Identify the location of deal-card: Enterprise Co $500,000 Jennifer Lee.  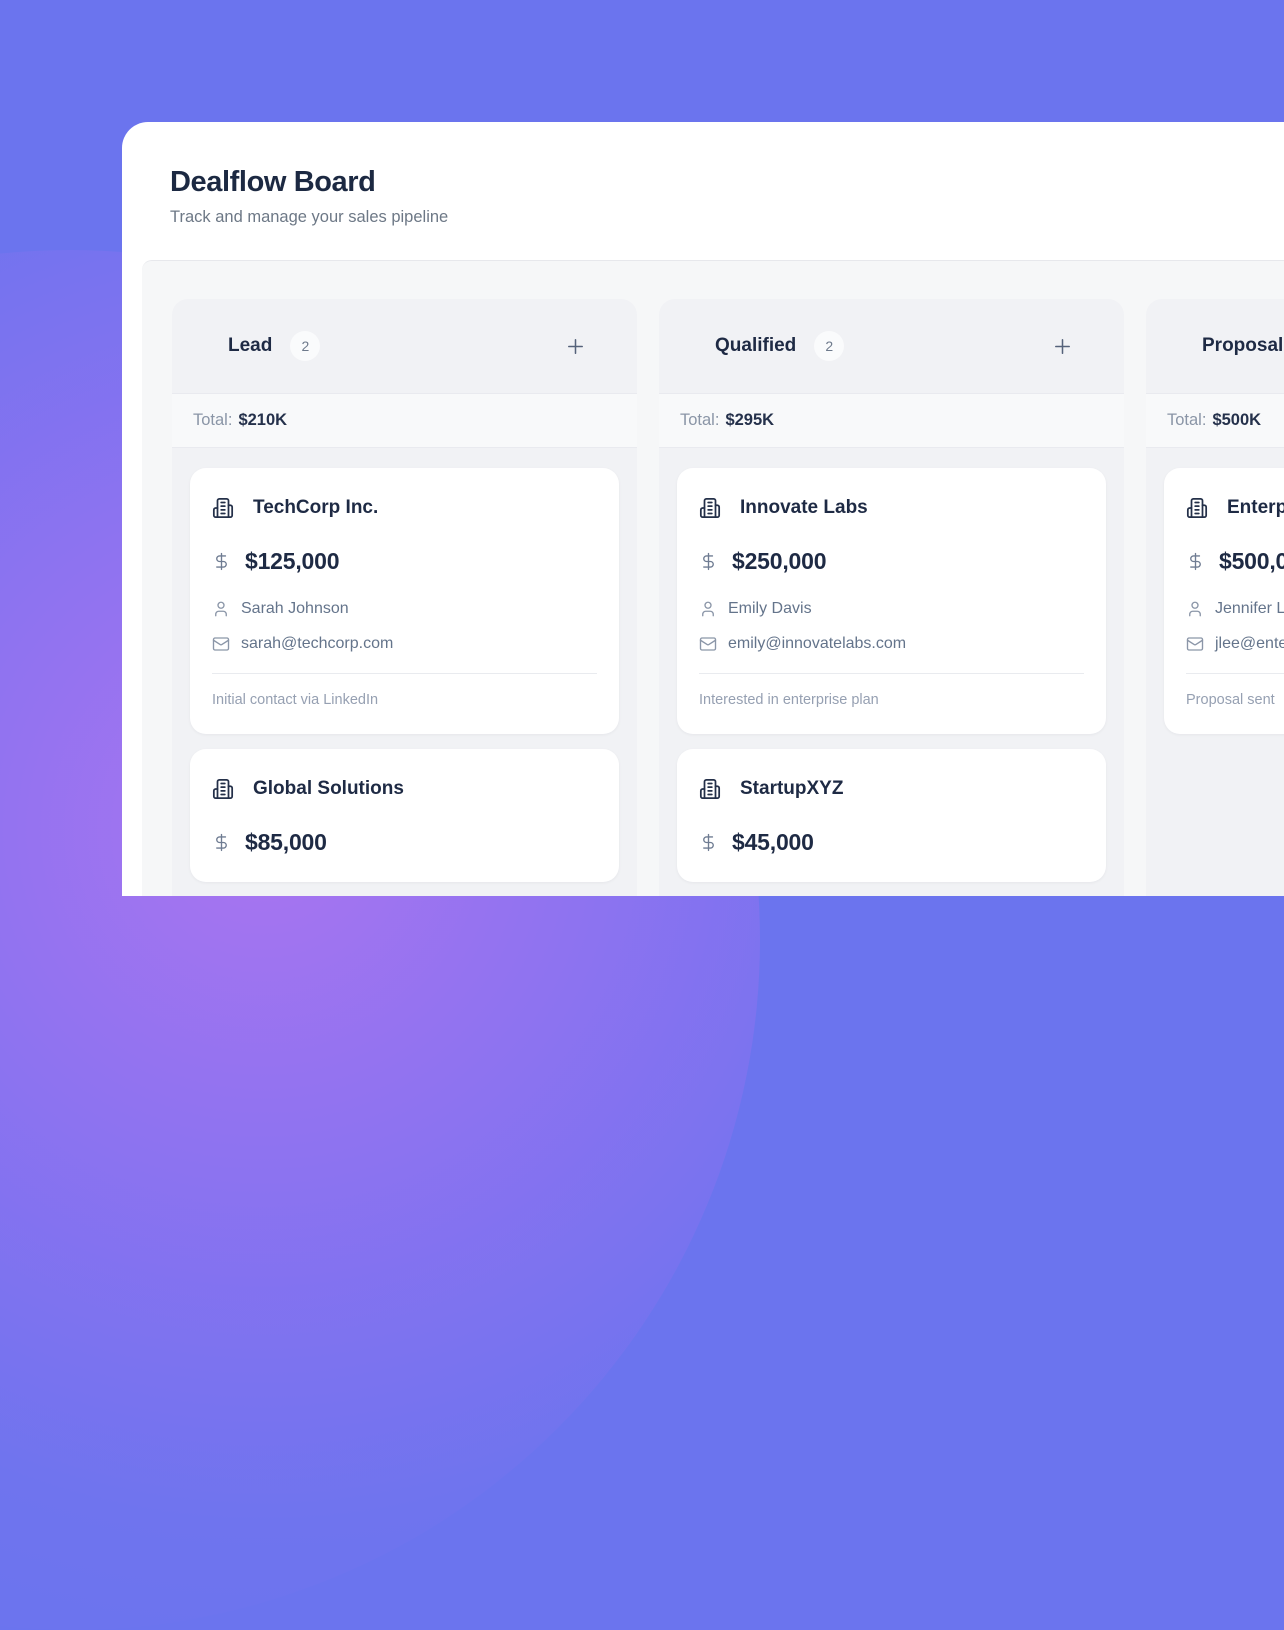
(1224, 601).